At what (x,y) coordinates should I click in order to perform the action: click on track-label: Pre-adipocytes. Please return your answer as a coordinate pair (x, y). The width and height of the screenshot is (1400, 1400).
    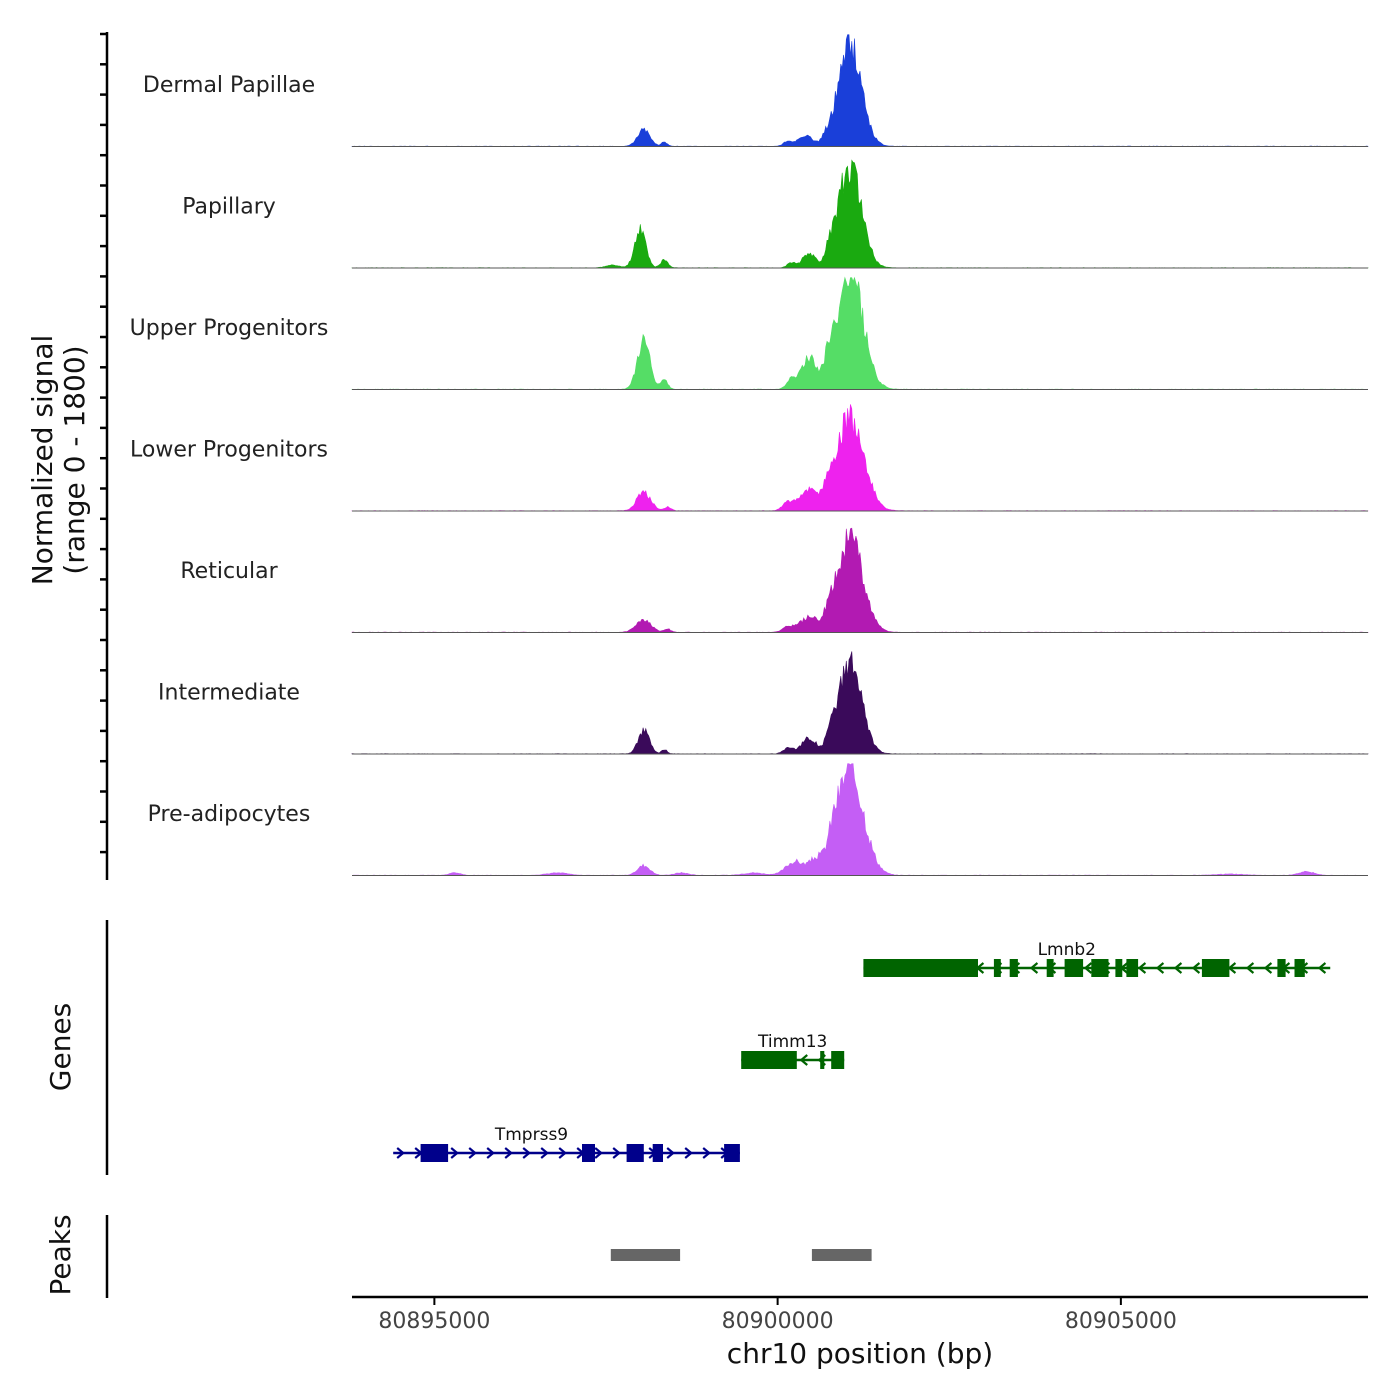
    Looking at the image, I should click on (229, 814).